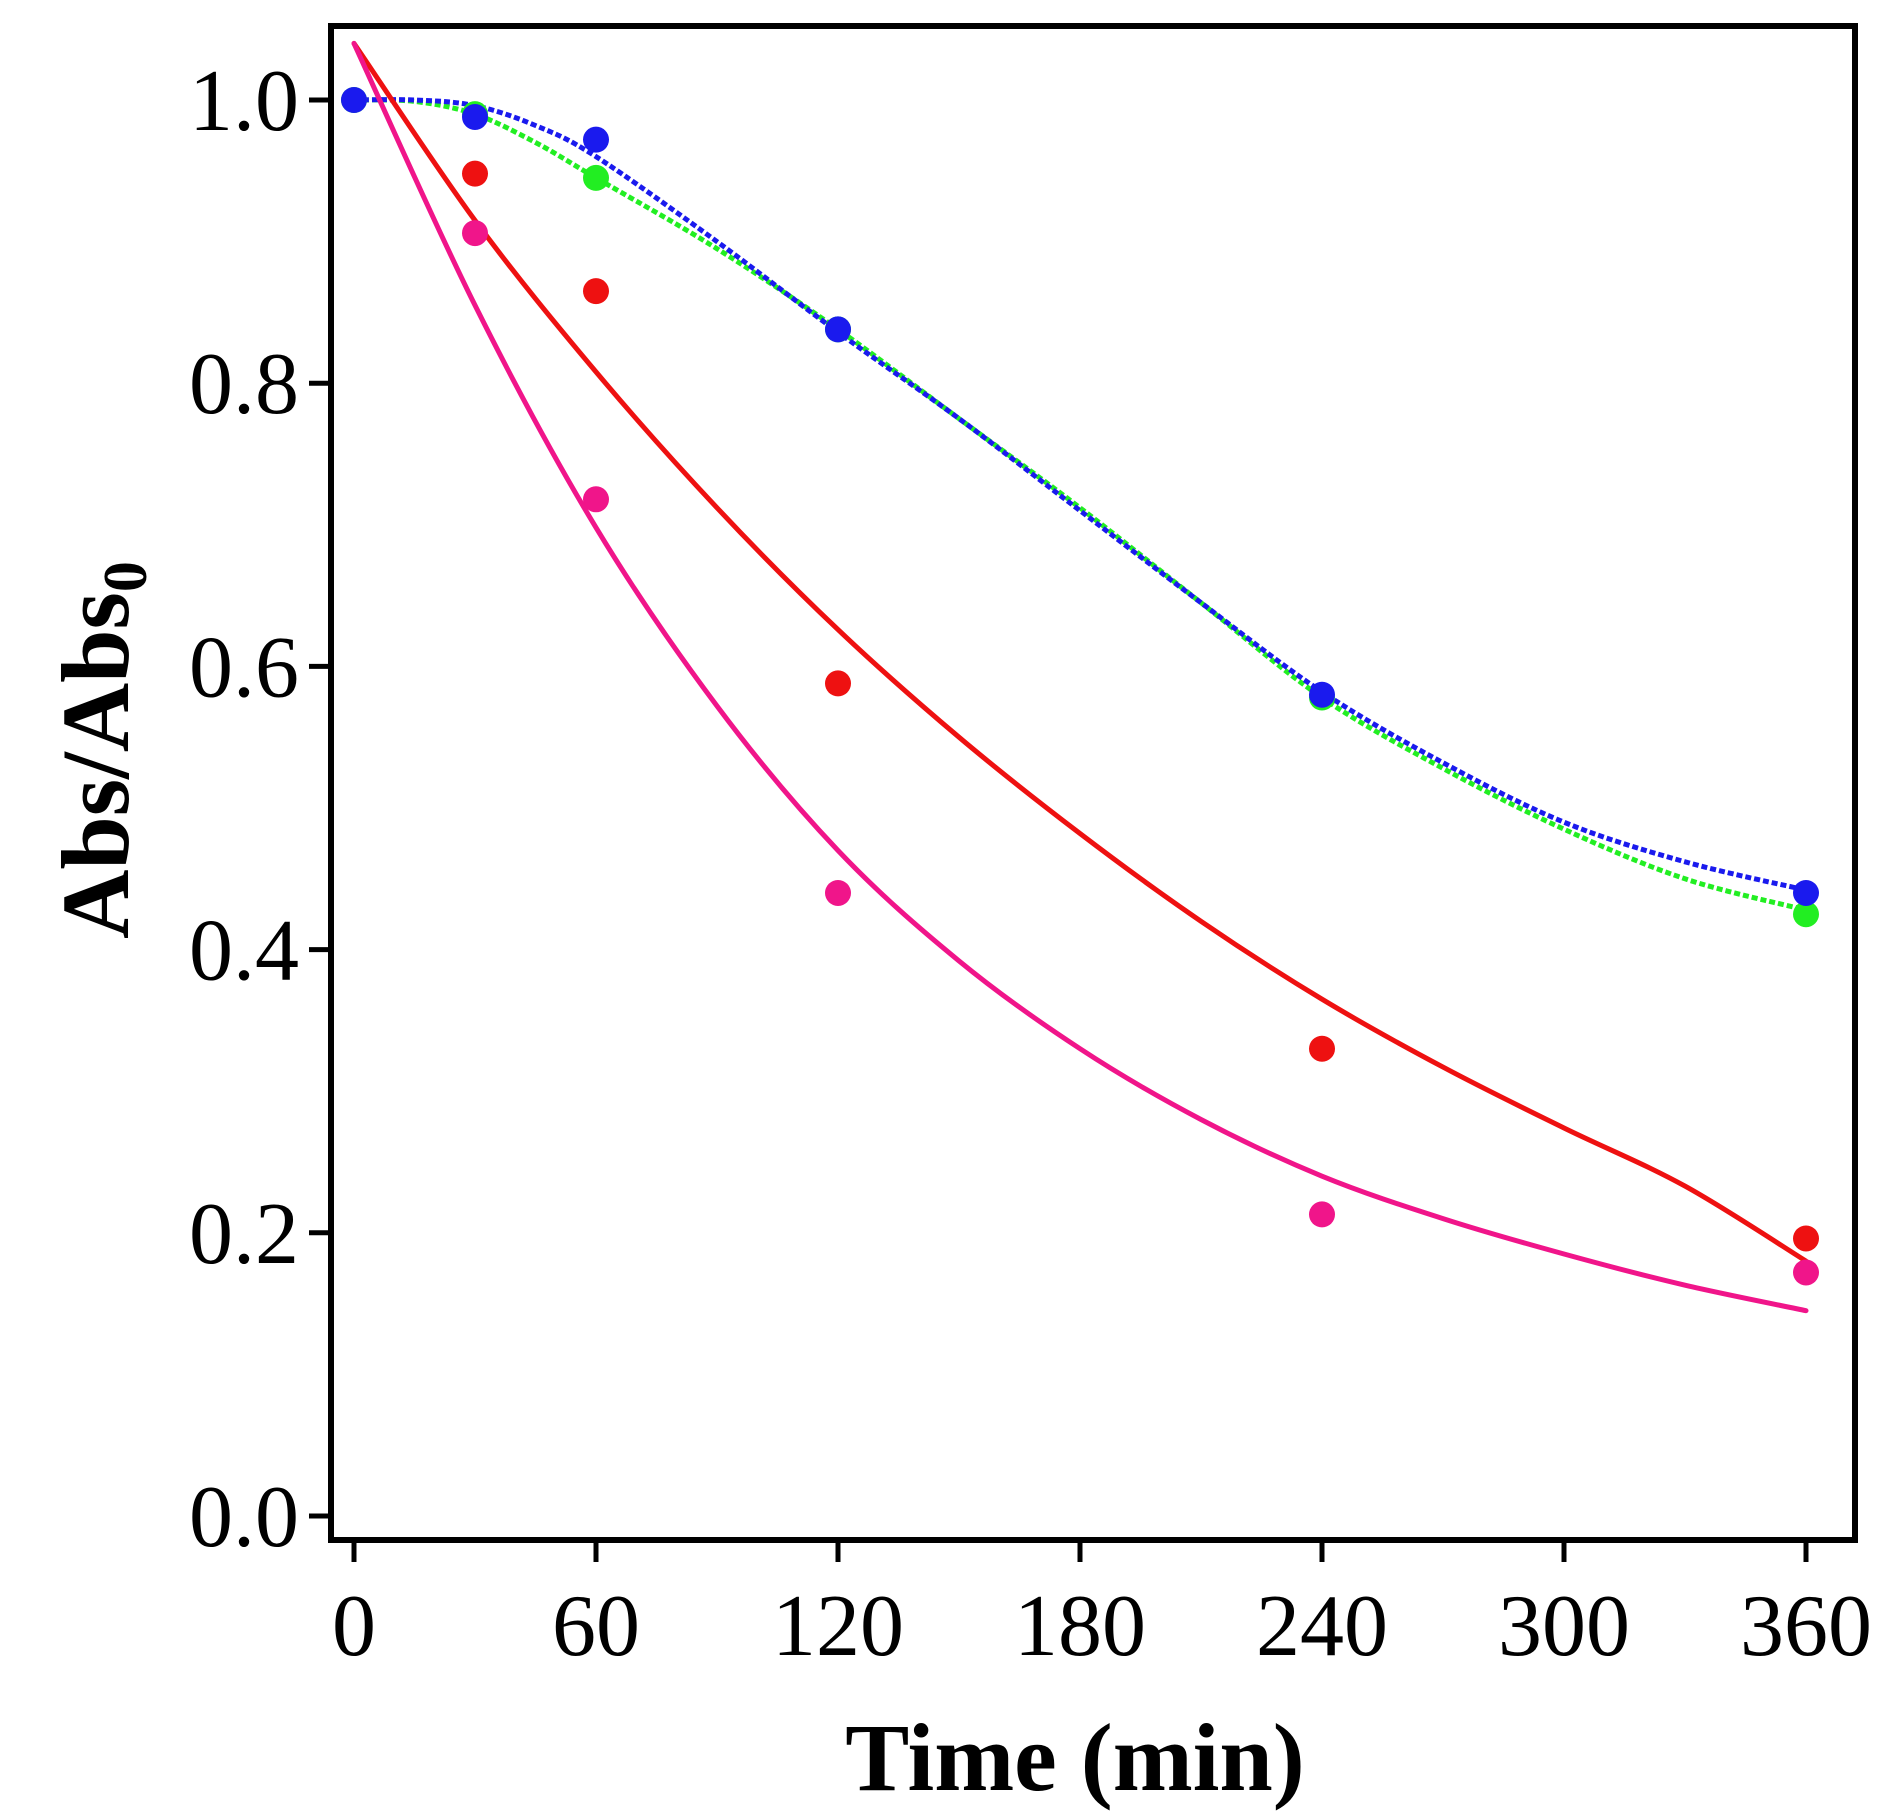  What do you see at coordinates (260, 809) in the screenshot?
I see `y-axis: 0.0 0.2 0.4 0.6 0.8 1.0` at bounding box center [260, 809].